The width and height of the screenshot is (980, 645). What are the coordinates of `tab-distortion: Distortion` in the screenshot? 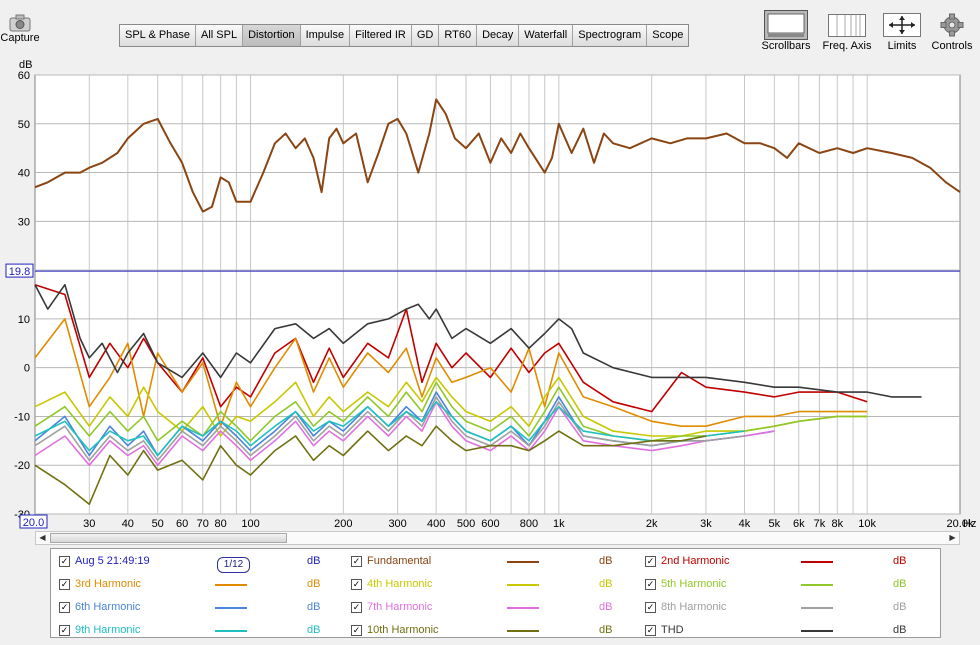 It's located at (272, 35).